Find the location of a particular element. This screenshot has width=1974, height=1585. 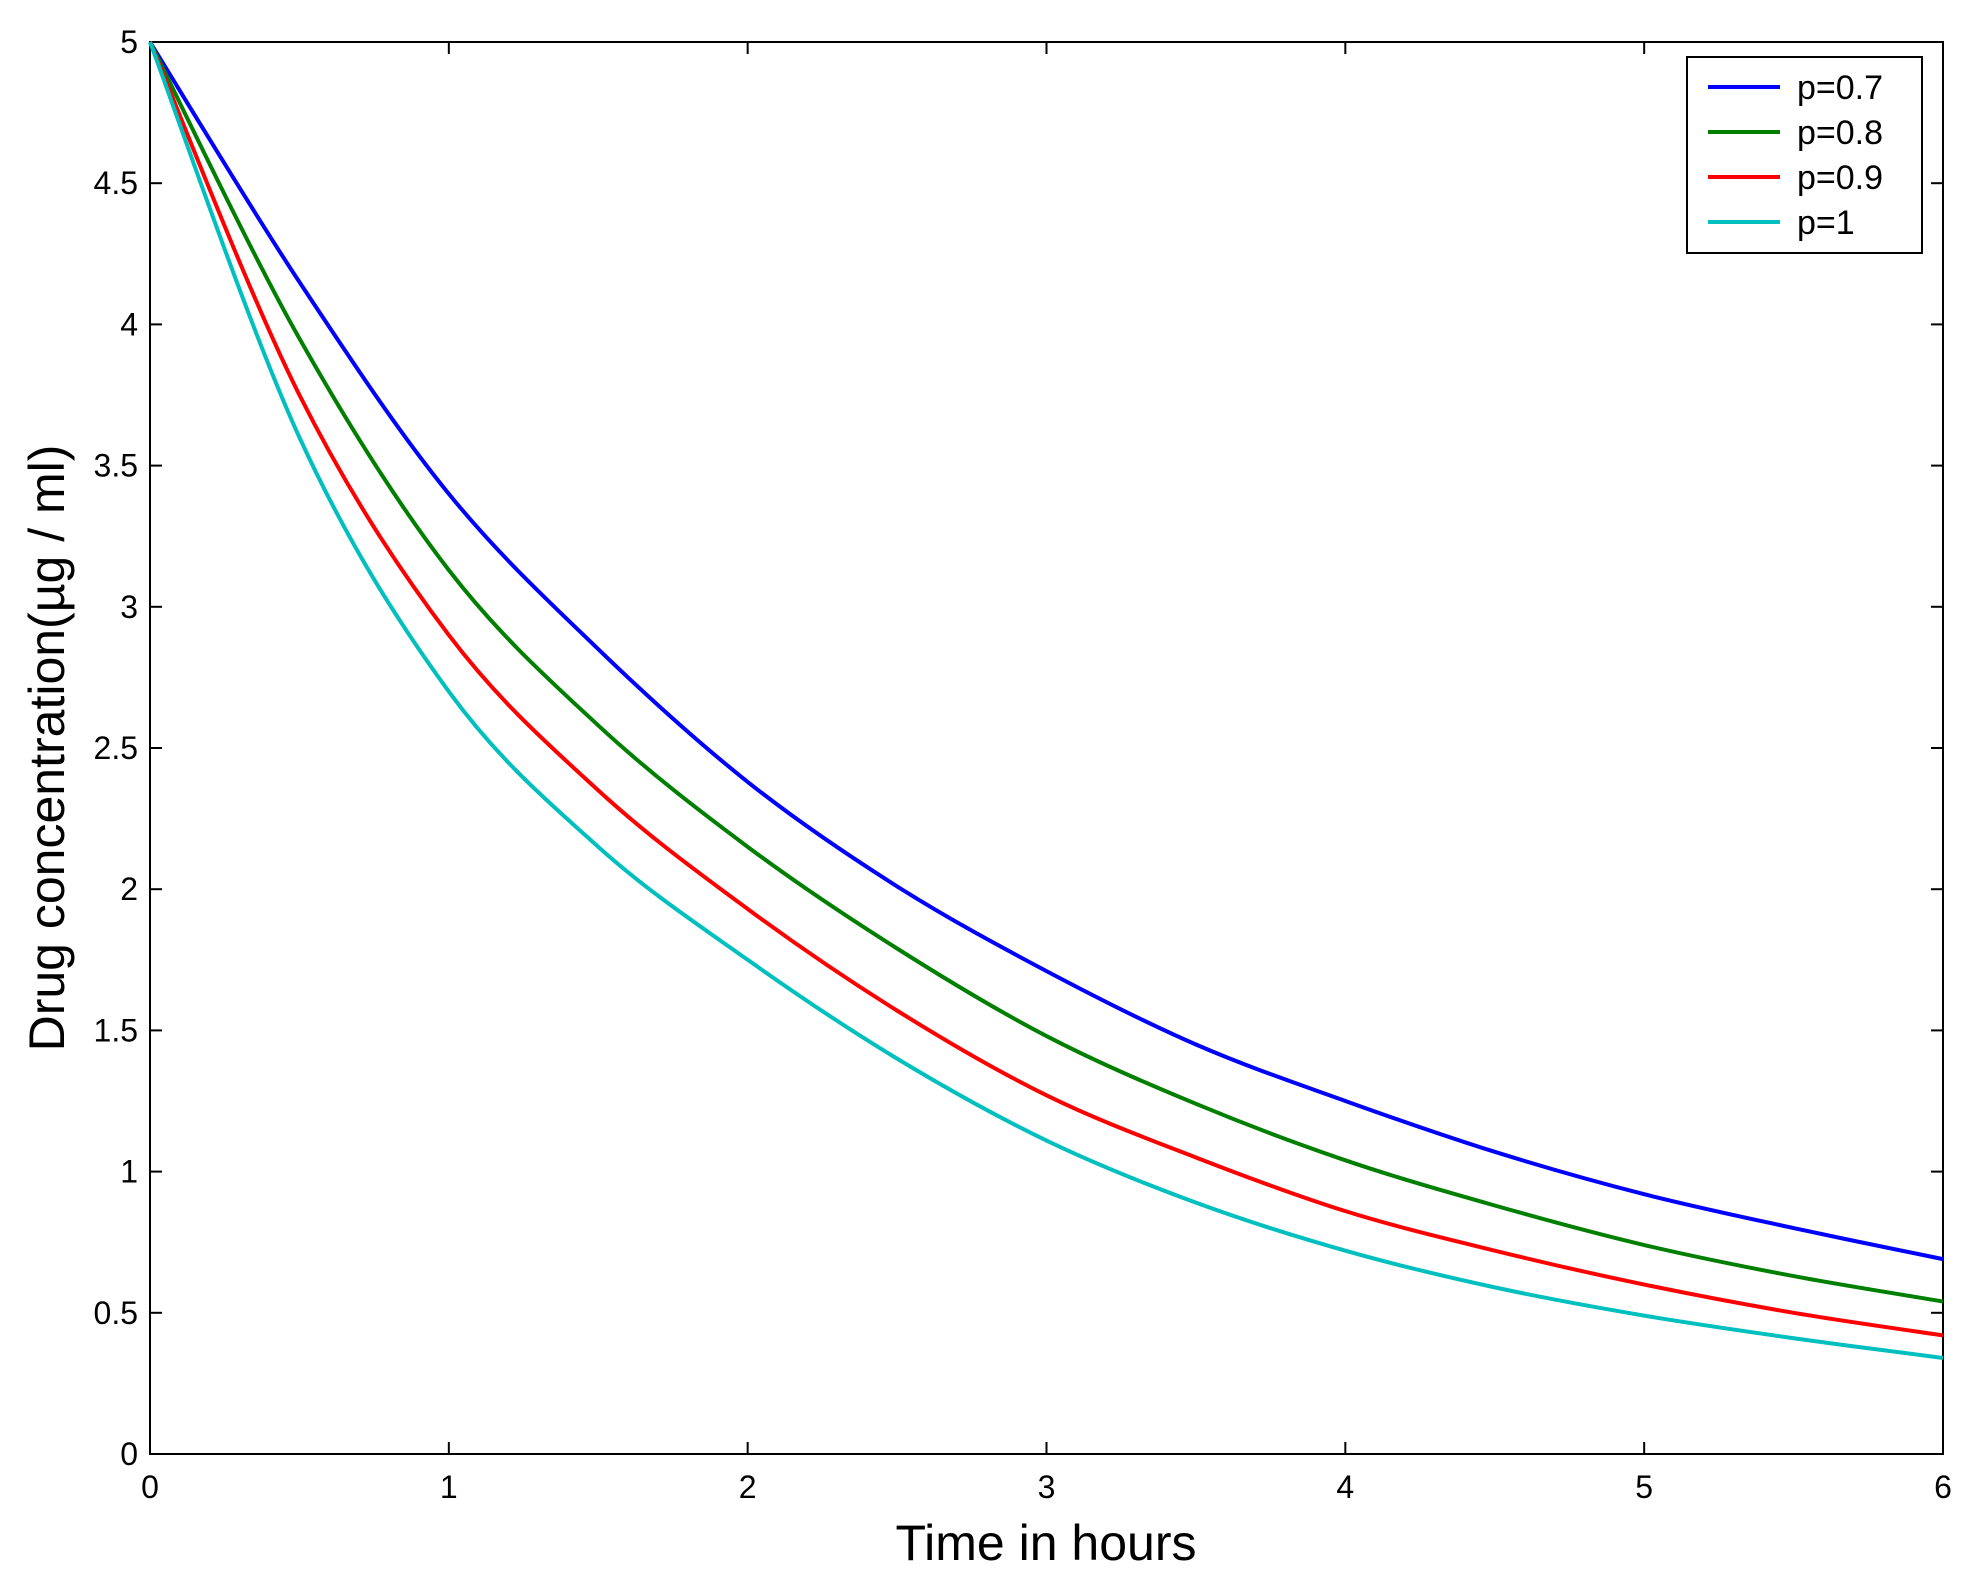

x-tick-labels: 0 1 2 3 4 5 6 is located at coordinates (1046, 1487).